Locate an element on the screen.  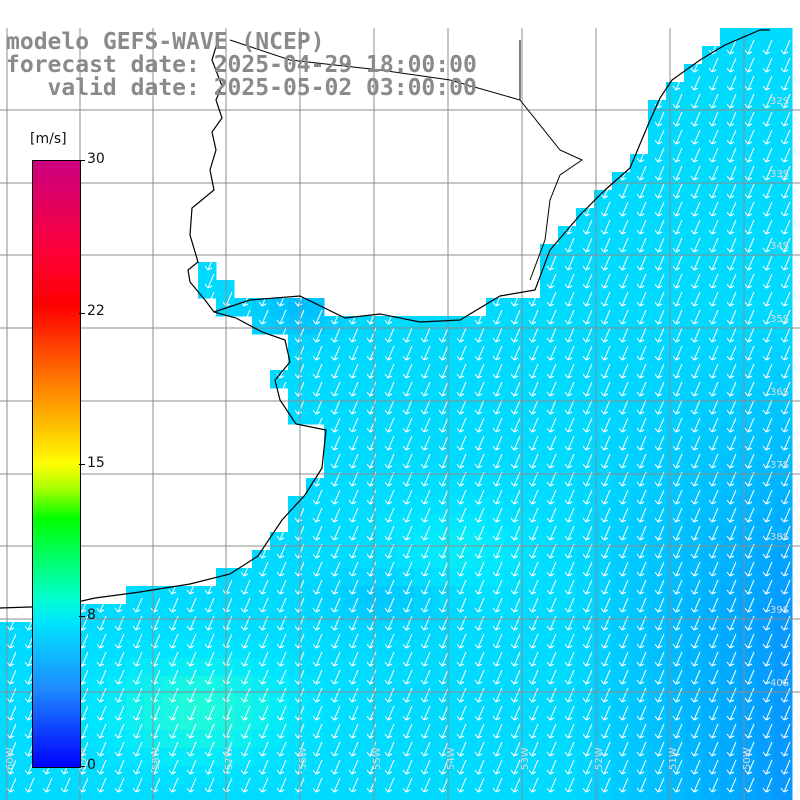
lon-label: 54W is located at coordinates (451, 758).